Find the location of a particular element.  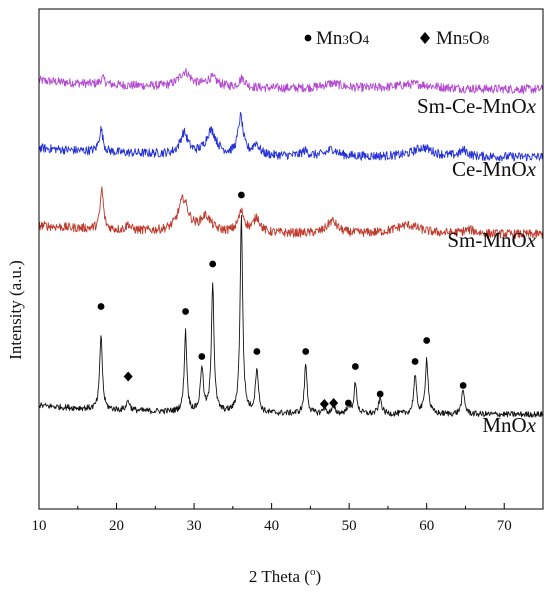

legend-label-mn3o4: Mn3O4 is located at coordinates (343, 38).